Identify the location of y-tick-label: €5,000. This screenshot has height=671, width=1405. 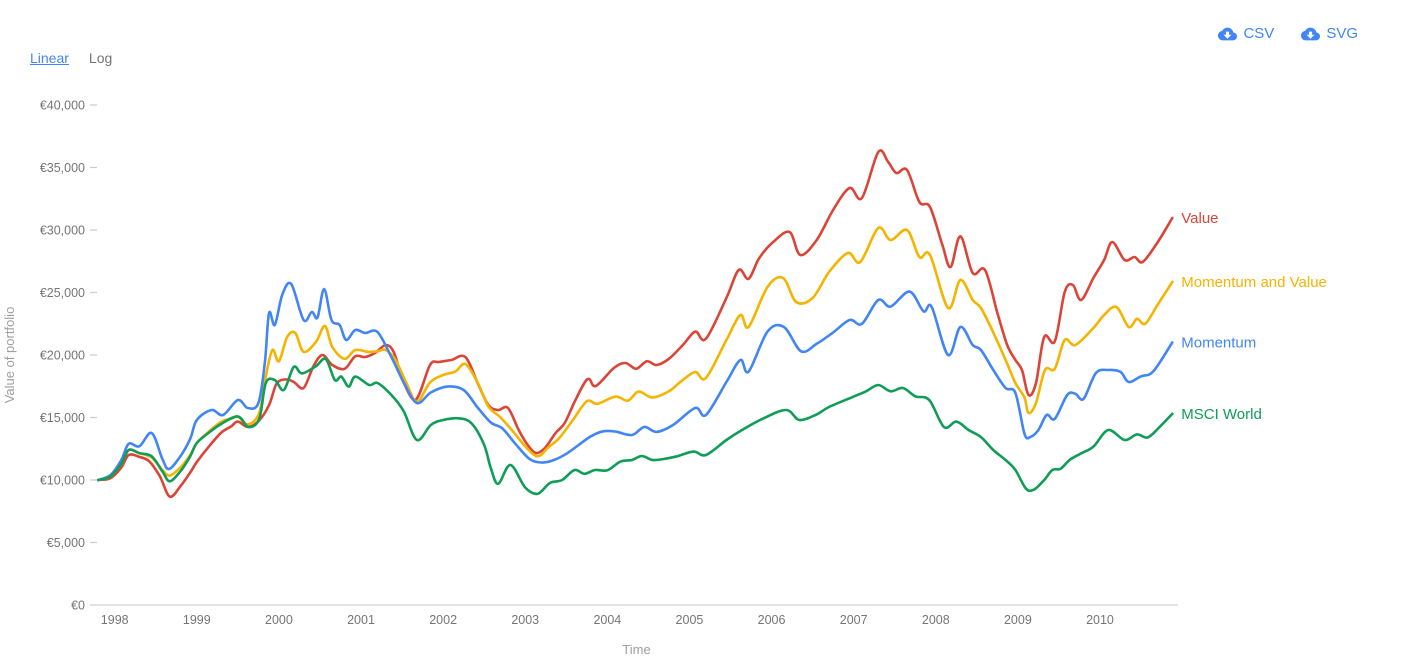
(66, 543).